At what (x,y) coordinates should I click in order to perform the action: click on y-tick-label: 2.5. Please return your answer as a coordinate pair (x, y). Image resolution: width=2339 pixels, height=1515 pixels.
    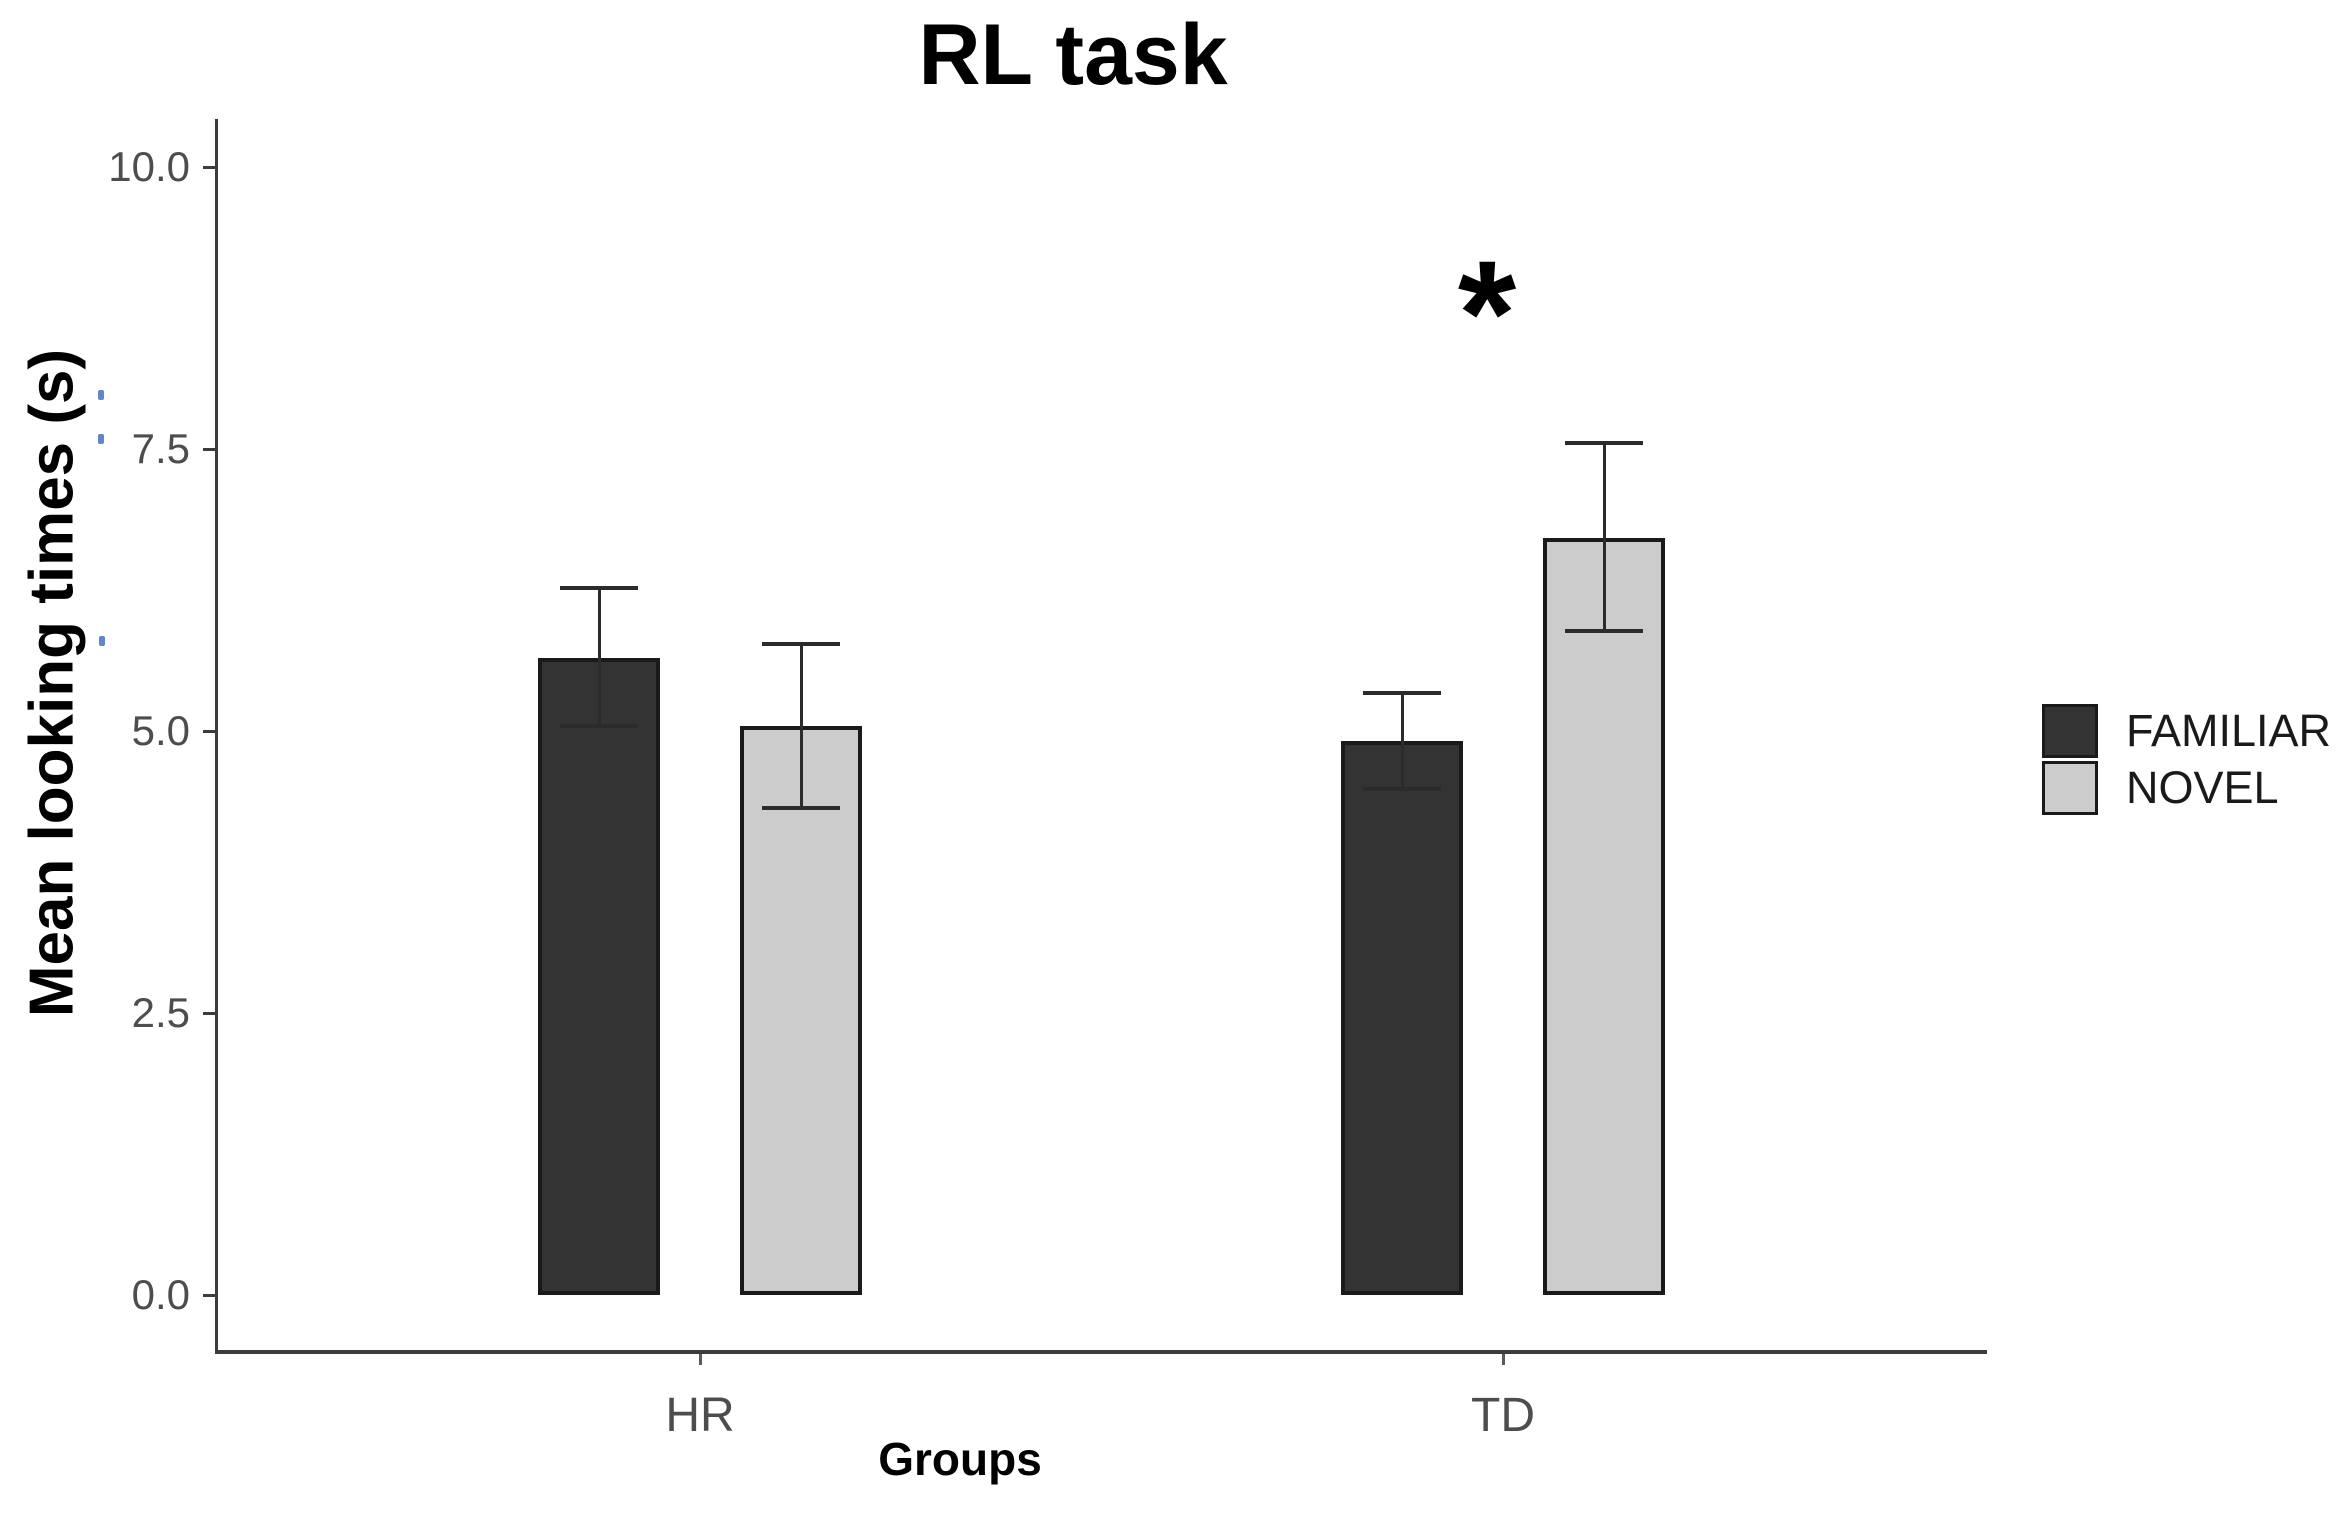
    Looking at the image, I should click on (160, 1012).